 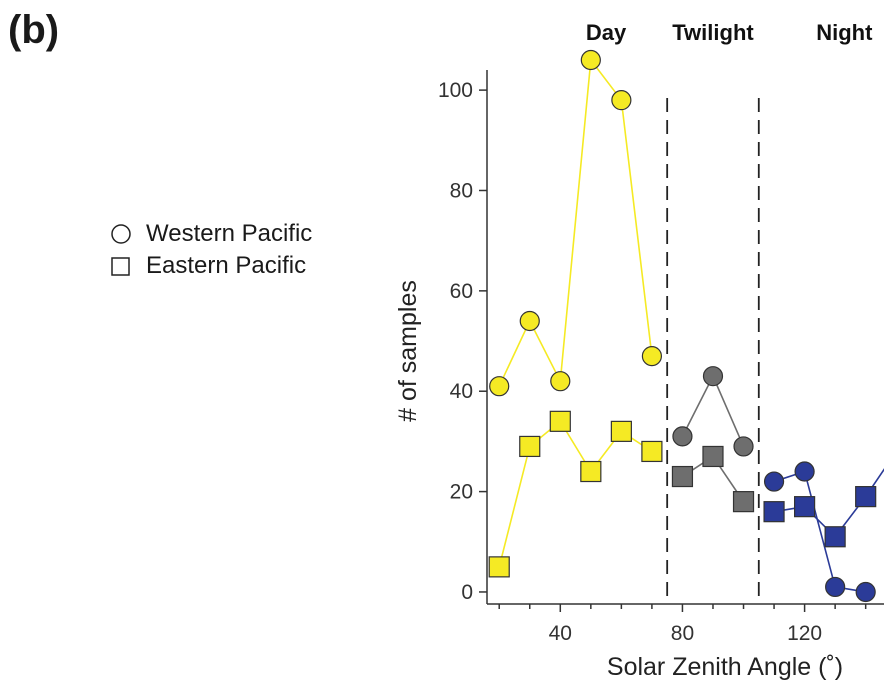 I want to click on legend-item-western: Western Pacific, so click(x=211, y=234).